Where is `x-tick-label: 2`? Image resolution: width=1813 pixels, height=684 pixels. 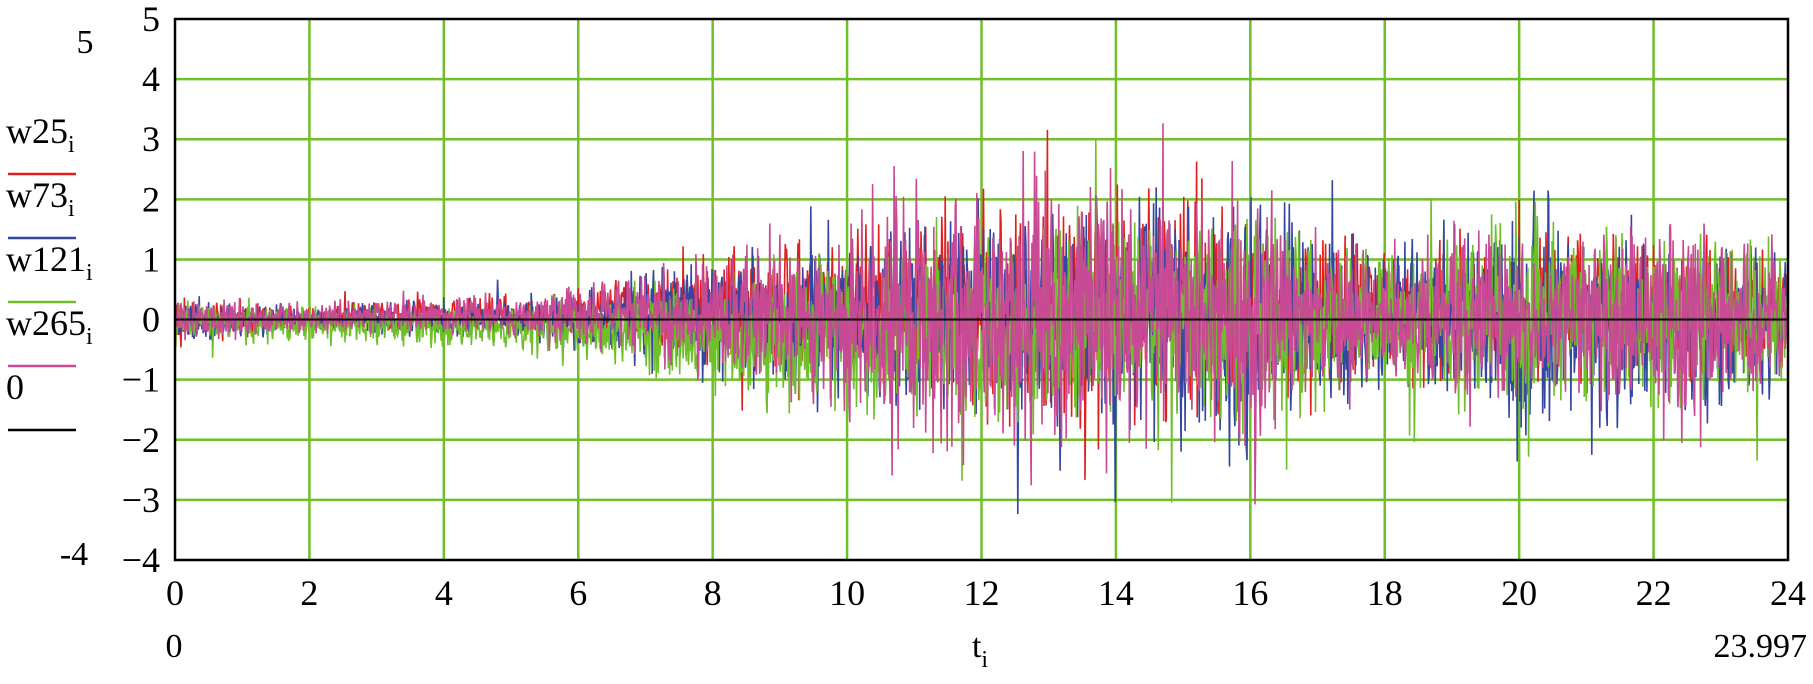 x-tick-label: 2 is located at coordinates (309, 593).